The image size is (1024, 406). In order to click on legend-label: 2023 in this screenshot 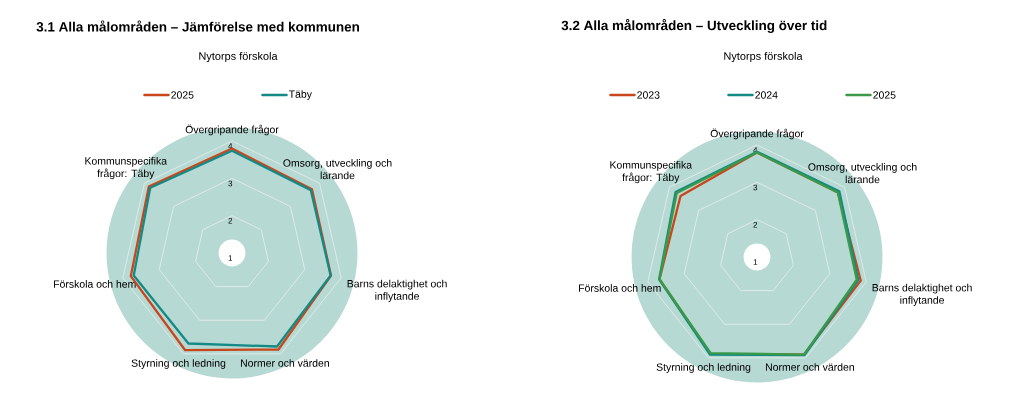, I will do `click(648, 95)`.